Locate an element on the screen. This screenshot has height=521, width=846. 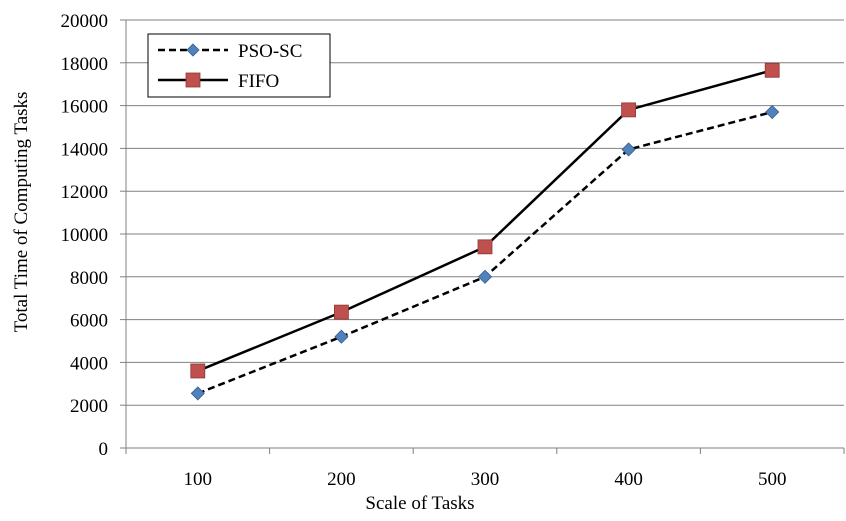
x-tick-label: 300 is located at coordinates (485, 479).